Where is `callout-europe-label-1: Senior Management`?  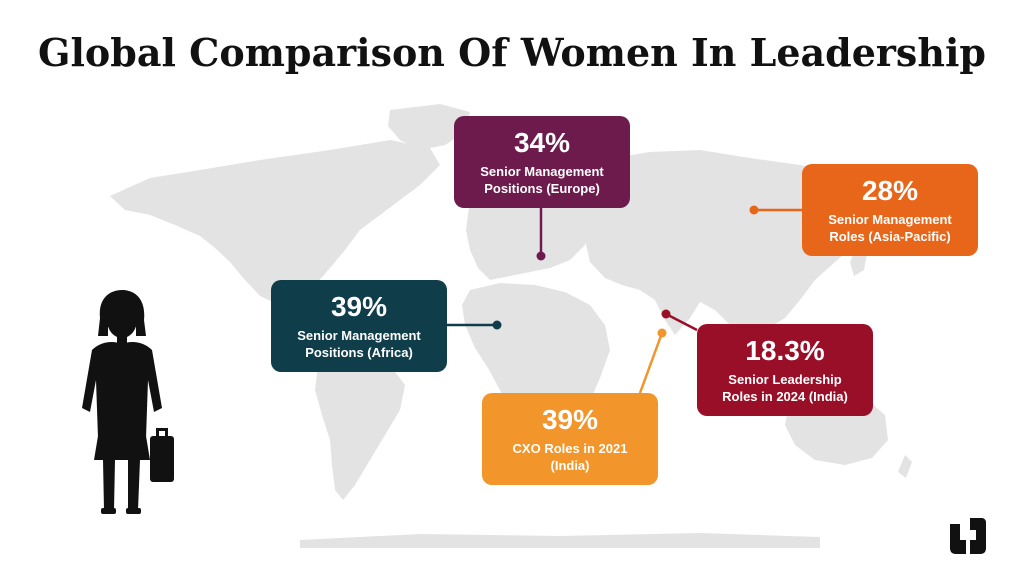 callout-europe-label-1: Senior Management is located at coordinates (542, 171).